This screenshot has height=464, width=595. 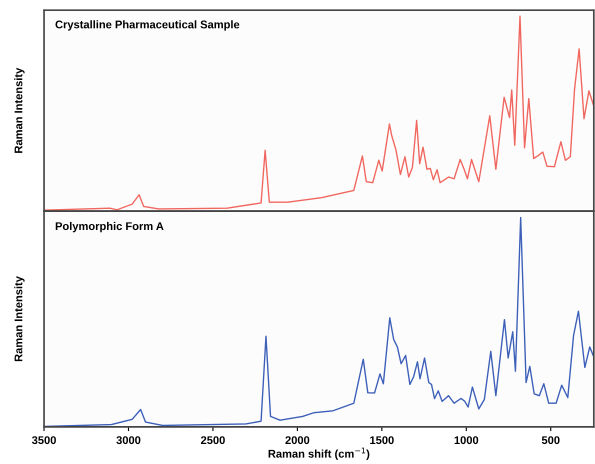 I want to click on chart-title: Crystalline Pharmaceutical Sample, so click(x=147, y=25).